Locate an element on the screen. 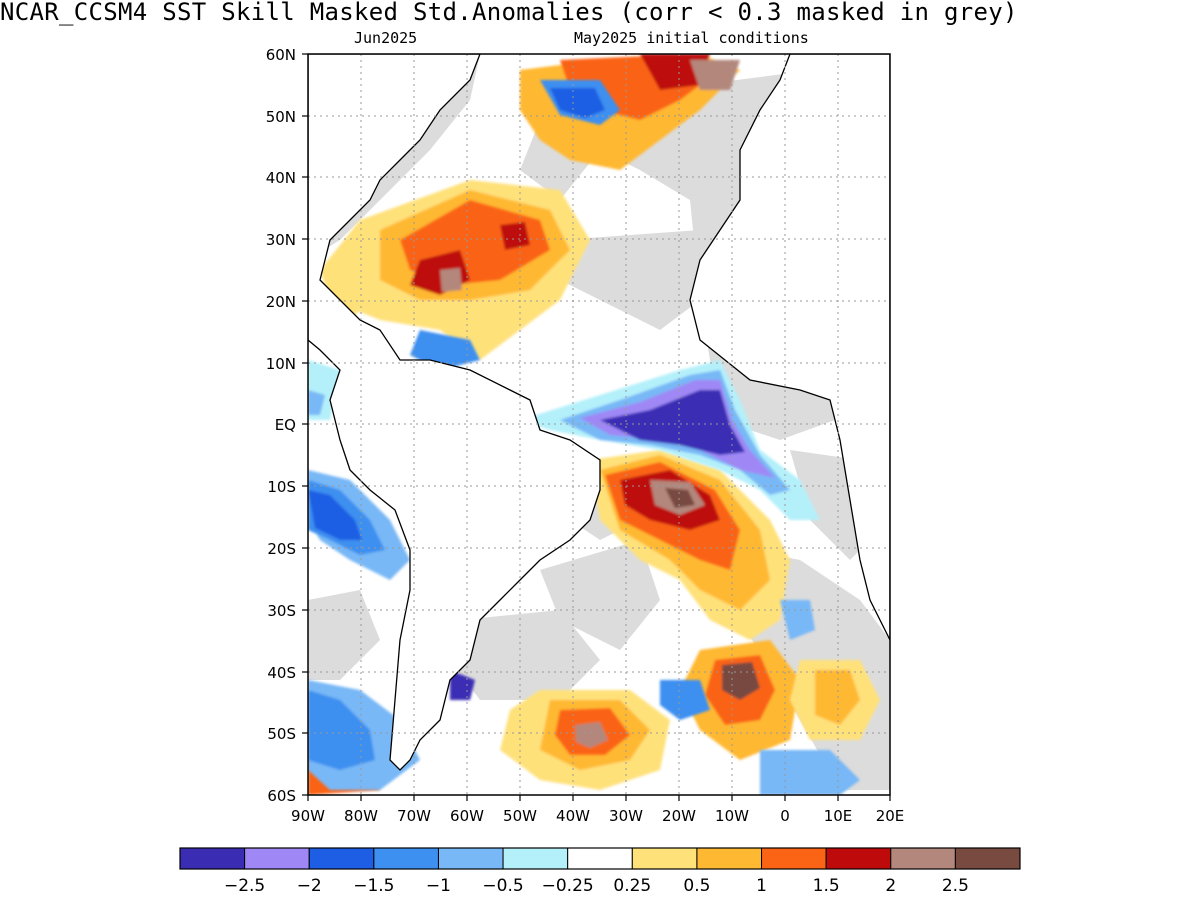 The image size is (1200, 900). colorbar-label: −1.5 is located at coordinates (373, 886).